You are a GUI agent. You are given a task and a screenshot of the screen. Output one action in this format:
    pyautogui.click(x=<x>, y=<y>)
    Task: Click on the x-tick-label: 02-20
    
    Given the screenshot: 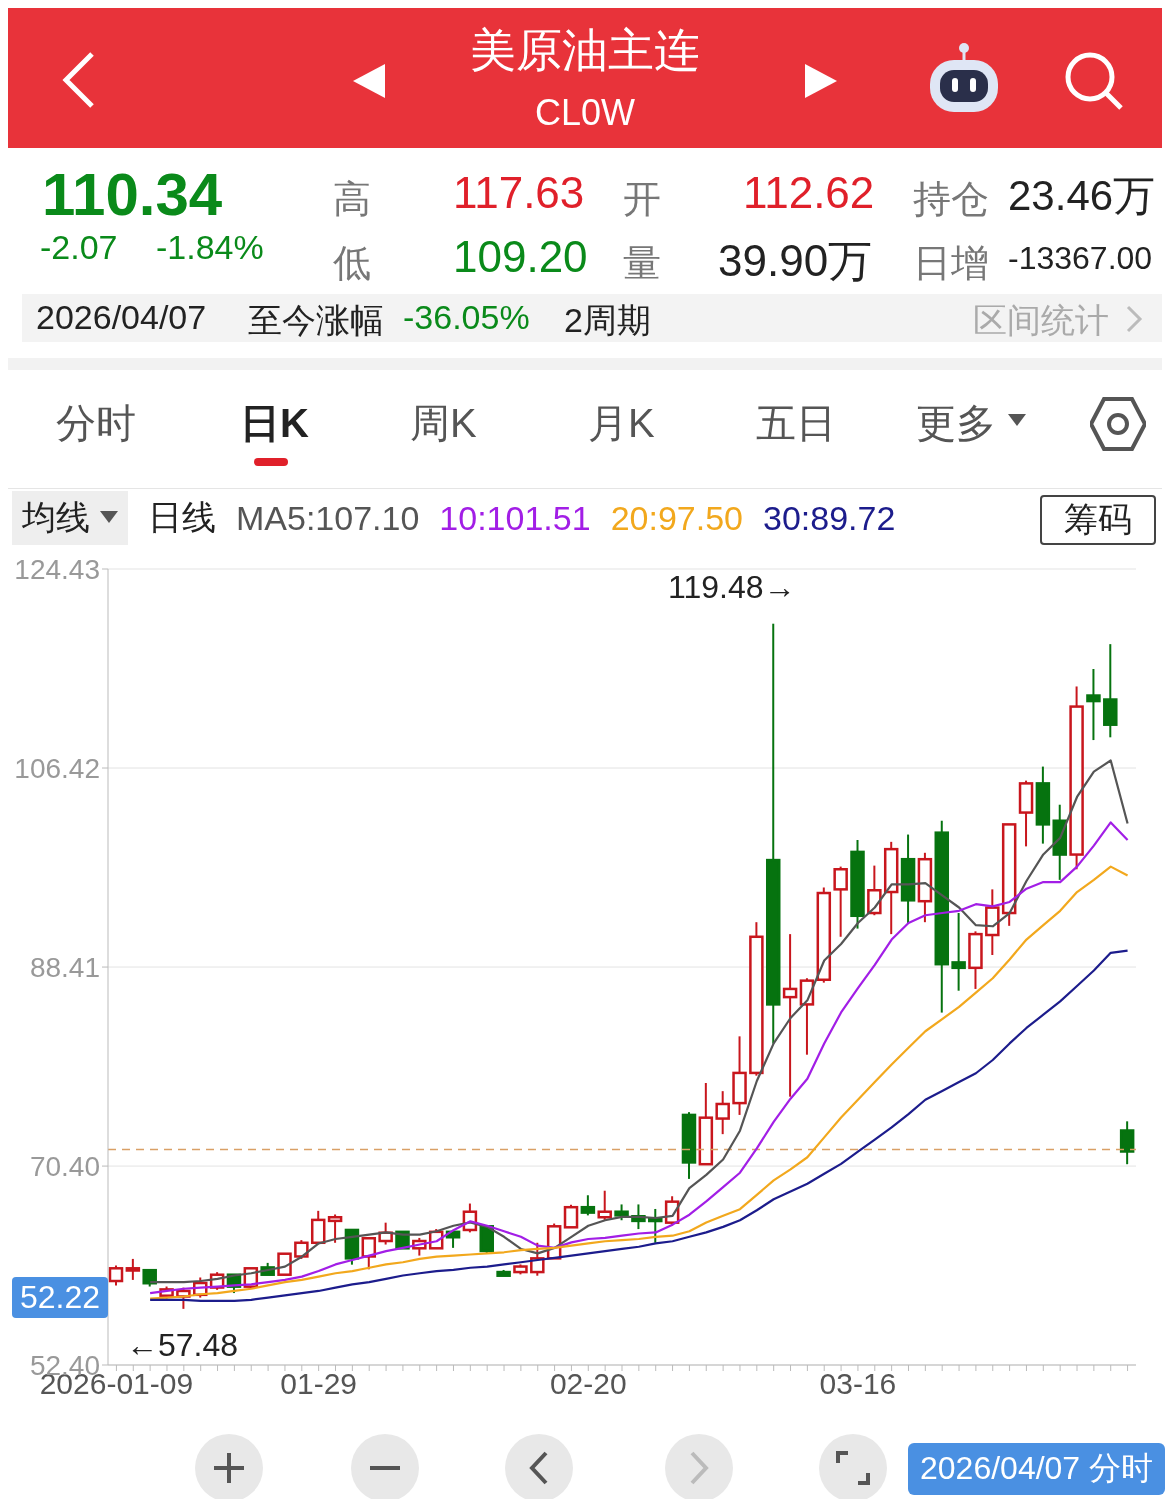 What is the action you would take?
    pyautogui.click(x=588, y=1384)
    